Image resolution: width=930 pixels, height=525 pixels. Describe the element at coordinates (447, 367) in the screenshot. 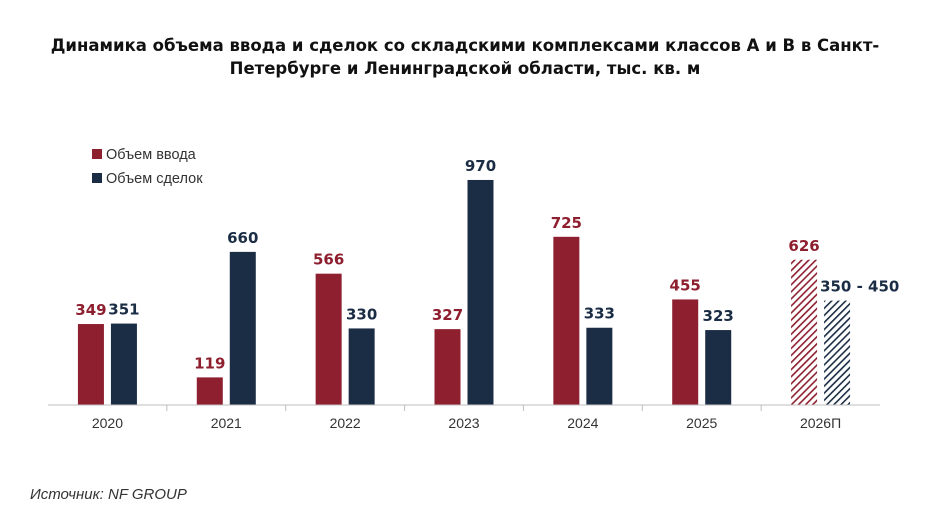

I see `bar-input-2023` at that location.